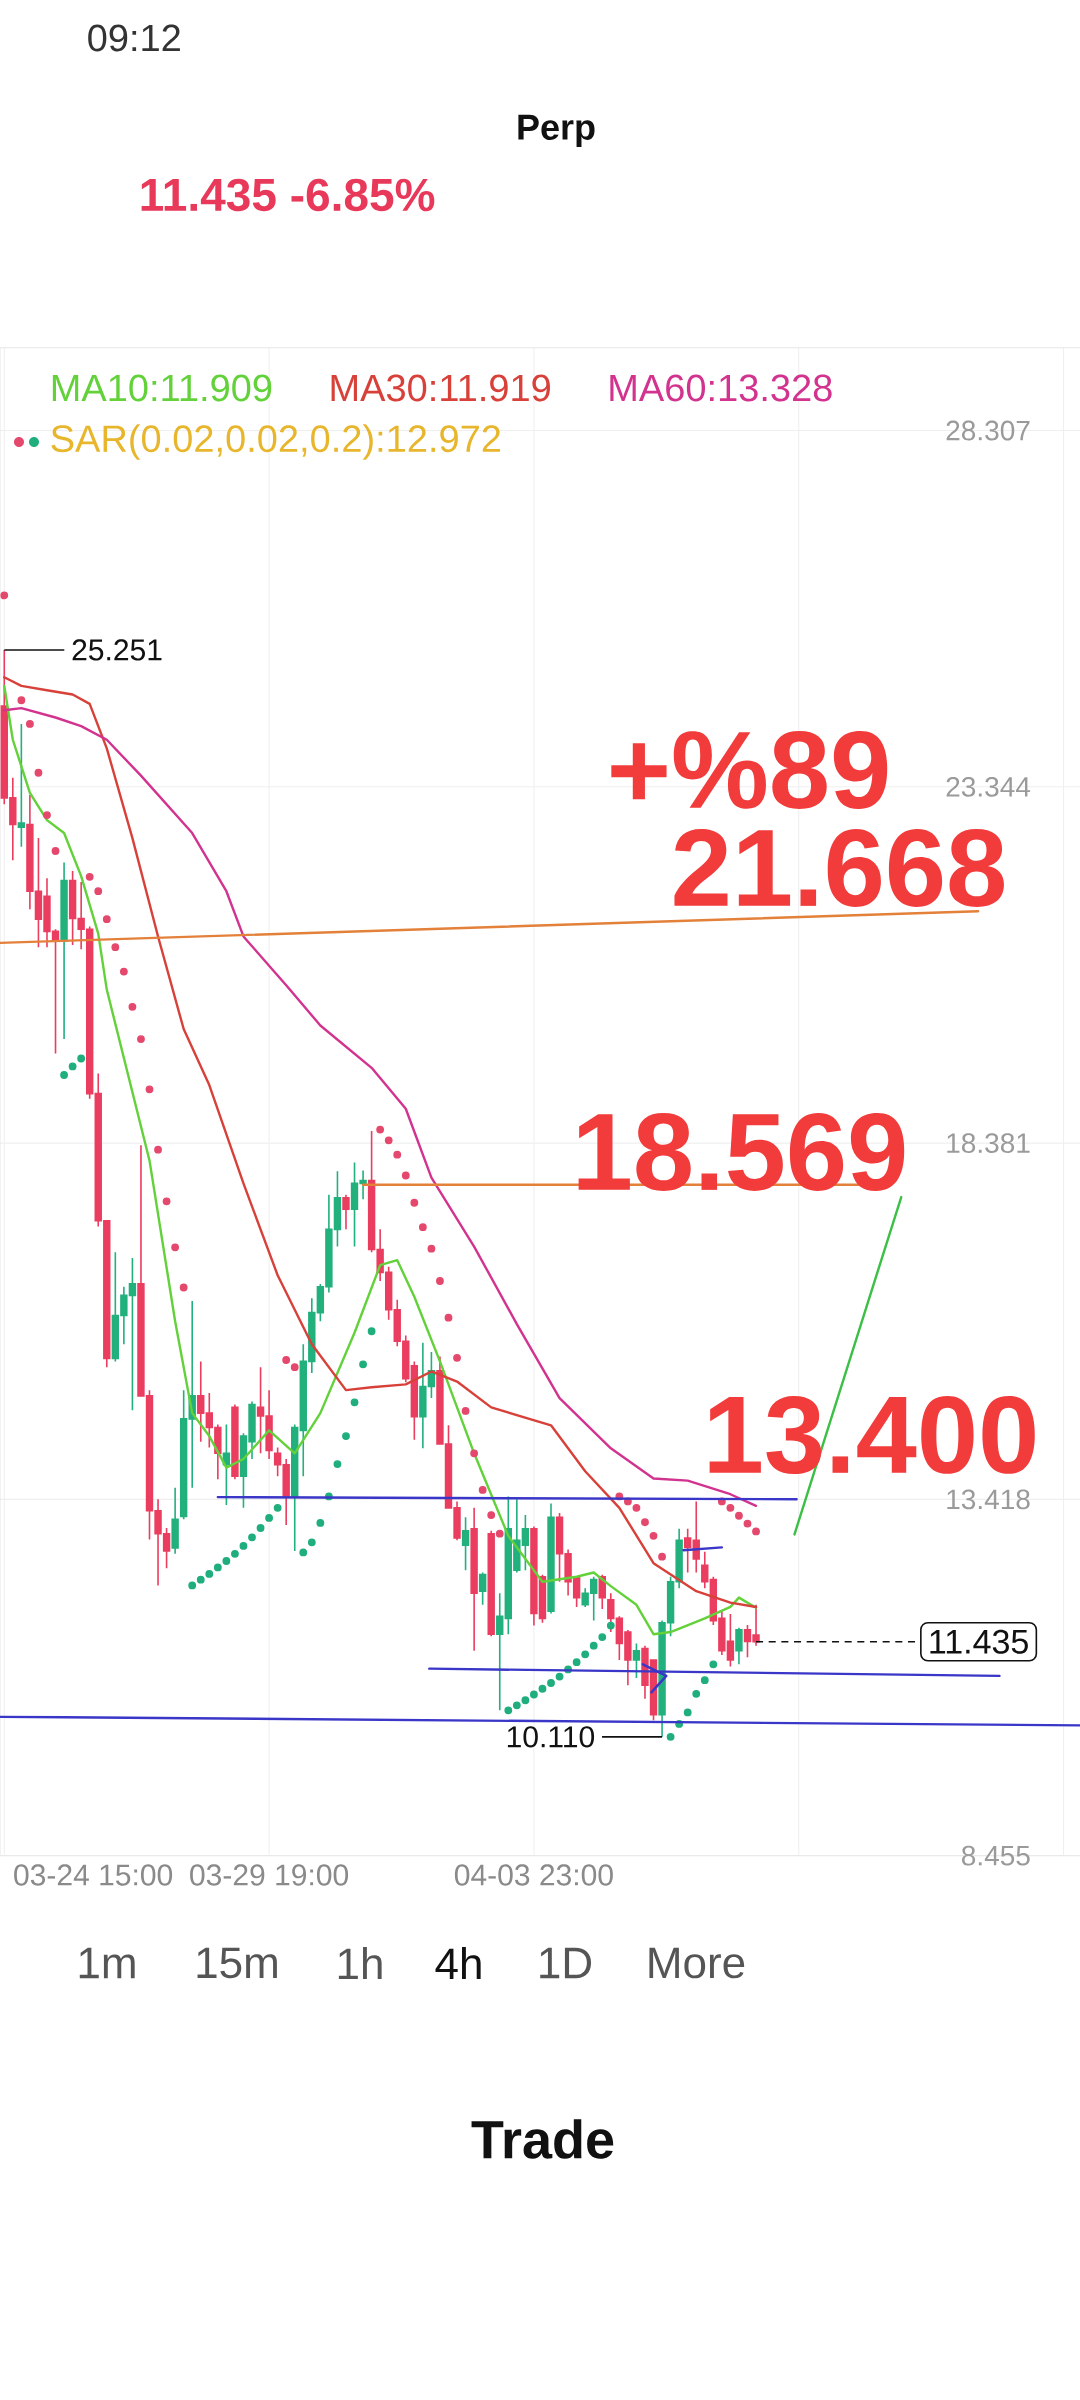  What do you see at coordinates (134, 38) in the screenshot?
I see `text: 09:12` at bounding box center [134, 38].